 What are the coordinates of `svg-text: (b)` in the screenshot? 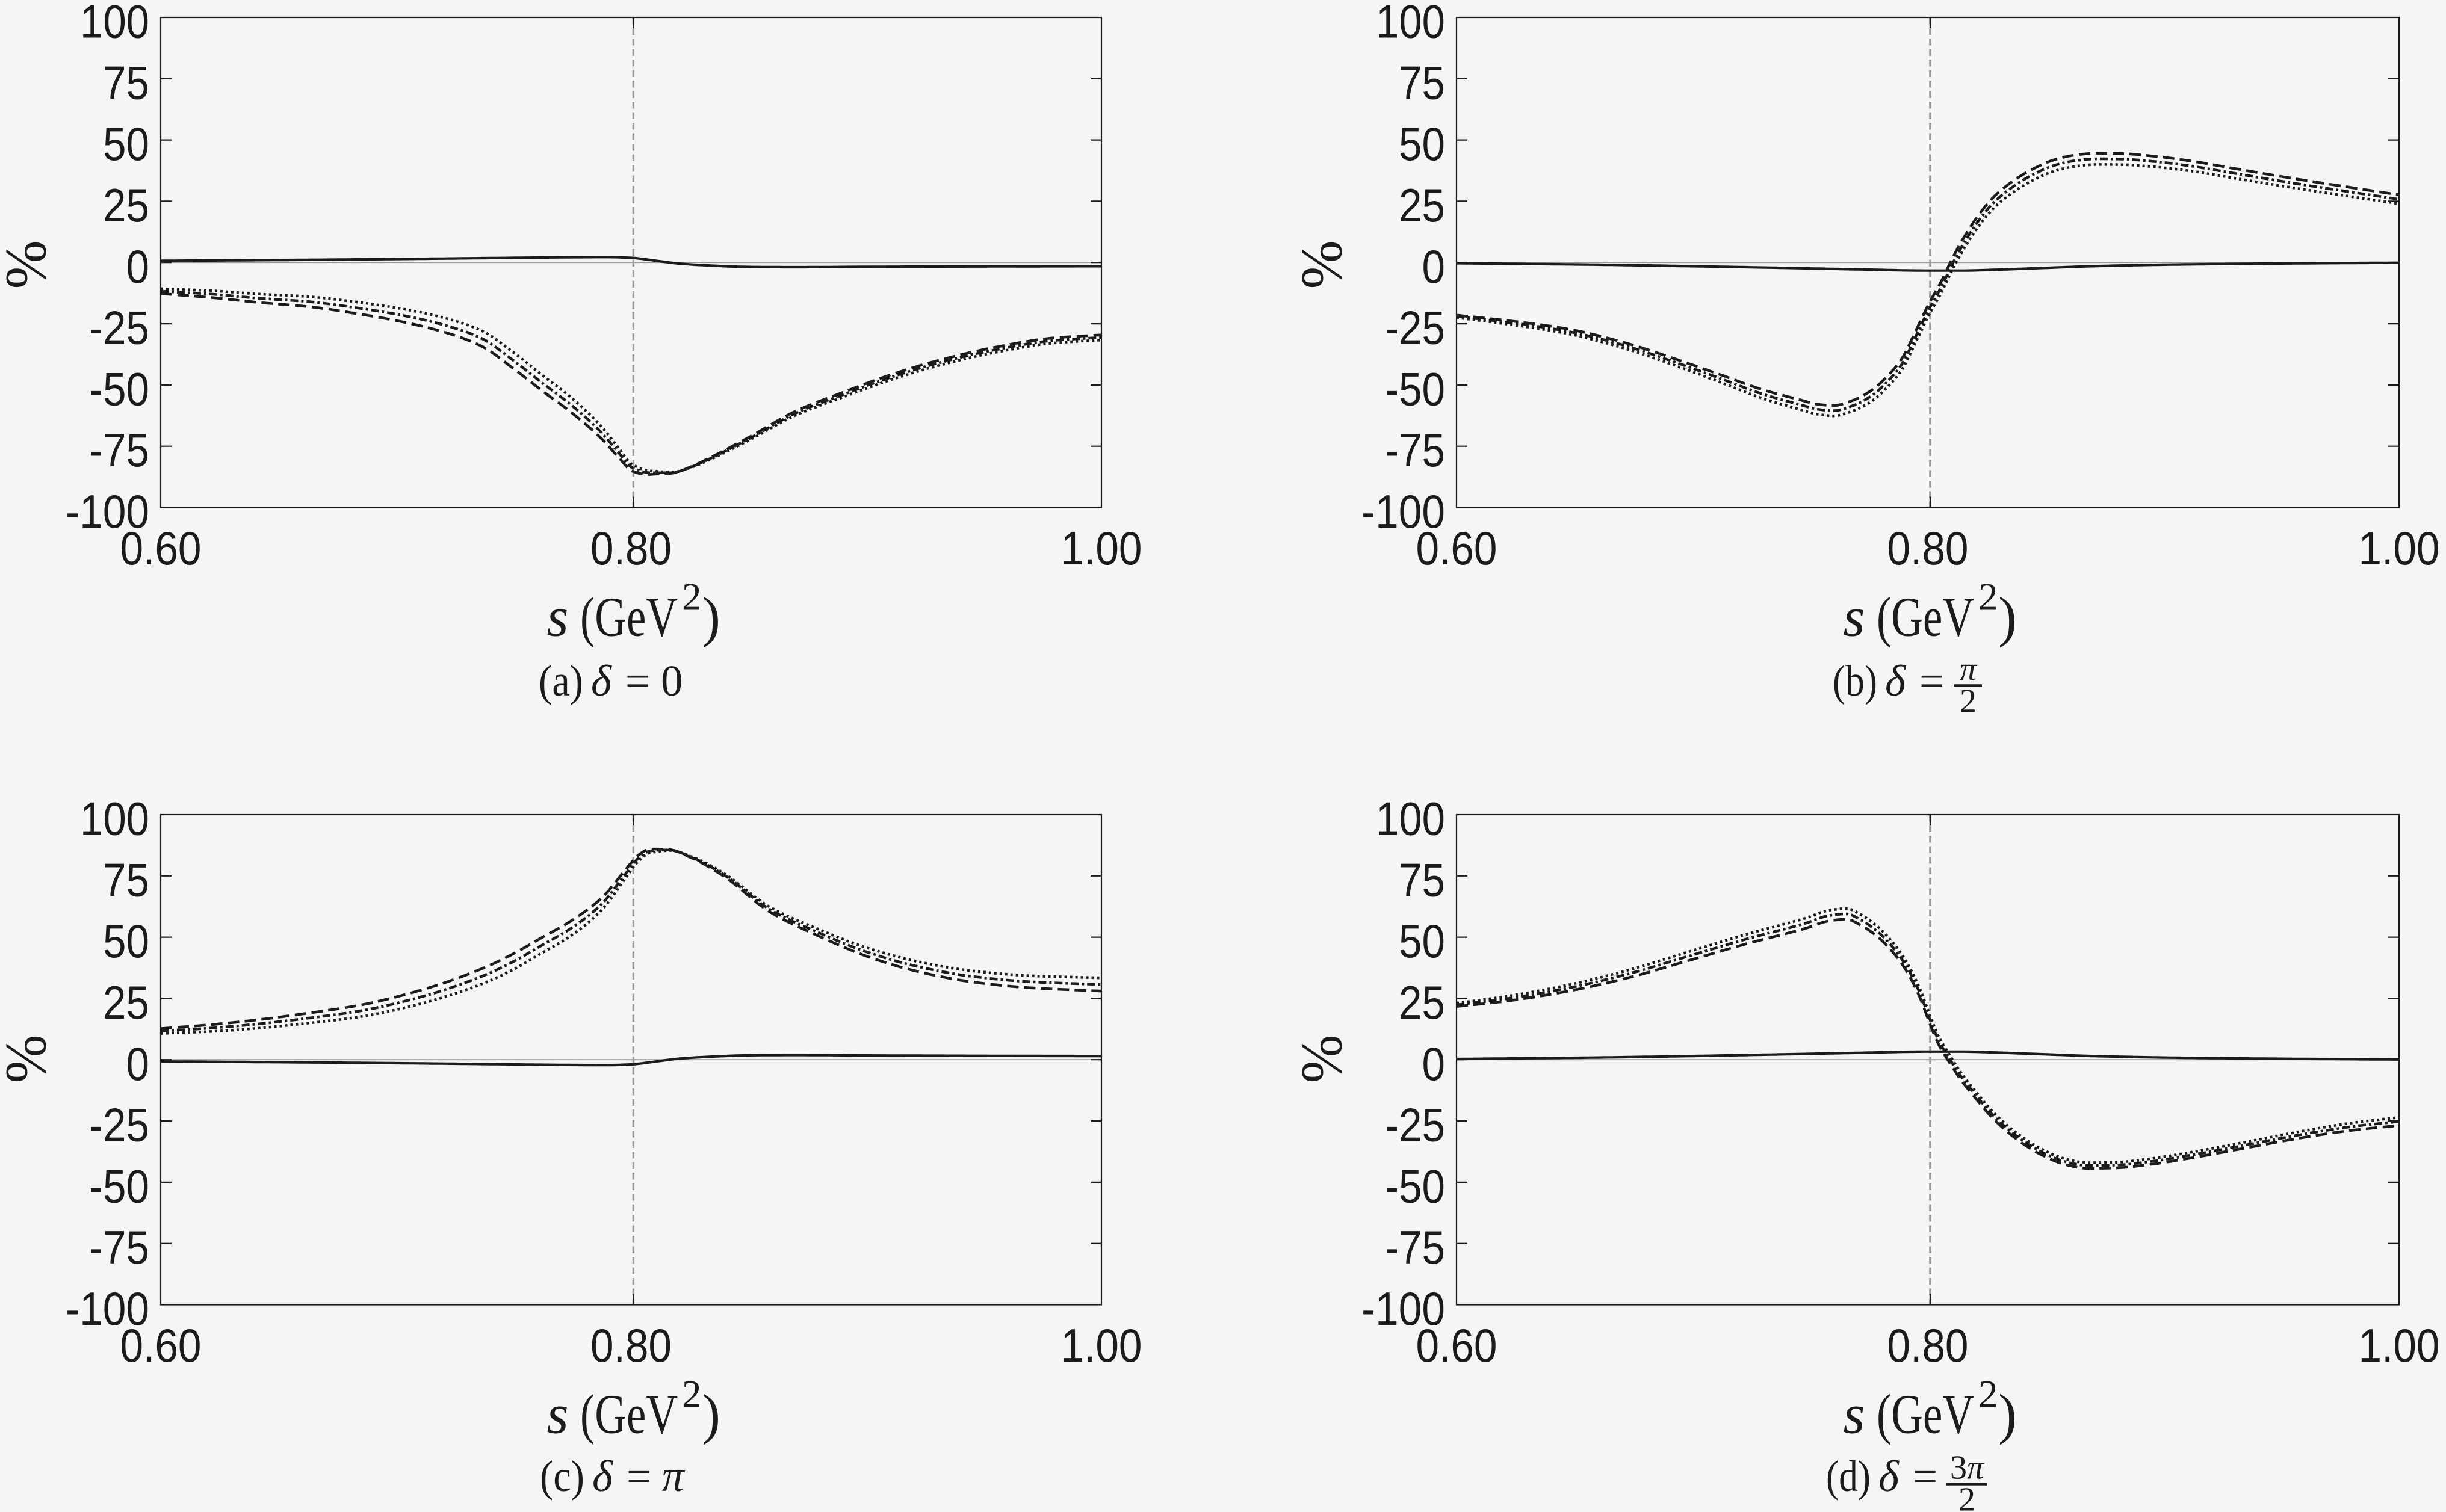 It's located at (1855, 680).